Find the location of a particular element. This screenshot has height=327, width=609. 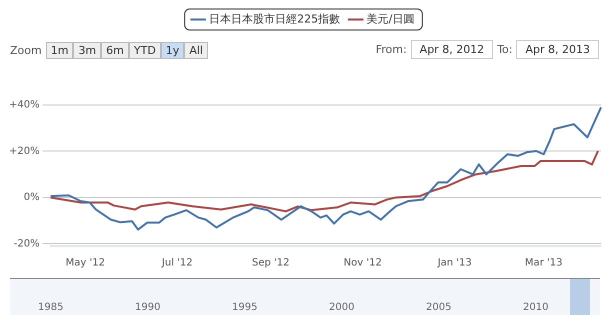

y-tick-label: -20% is located at coordinates (27, 244).